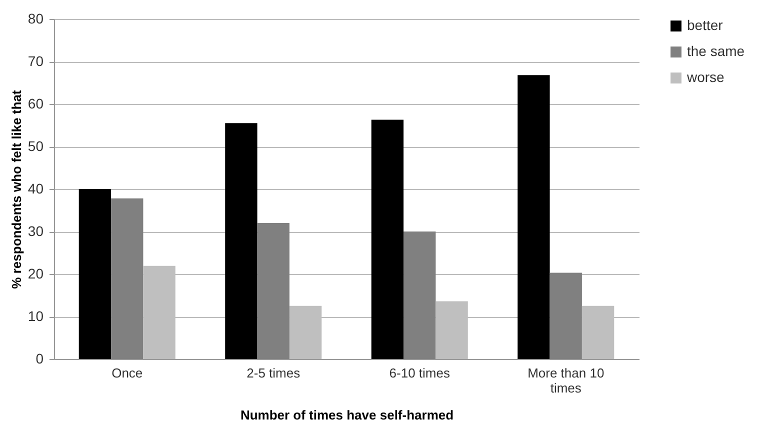  Describe the element at coordinates (16, 189) in the screenshot. I see `y-axis-title: % respondents who felt like that` at that location.